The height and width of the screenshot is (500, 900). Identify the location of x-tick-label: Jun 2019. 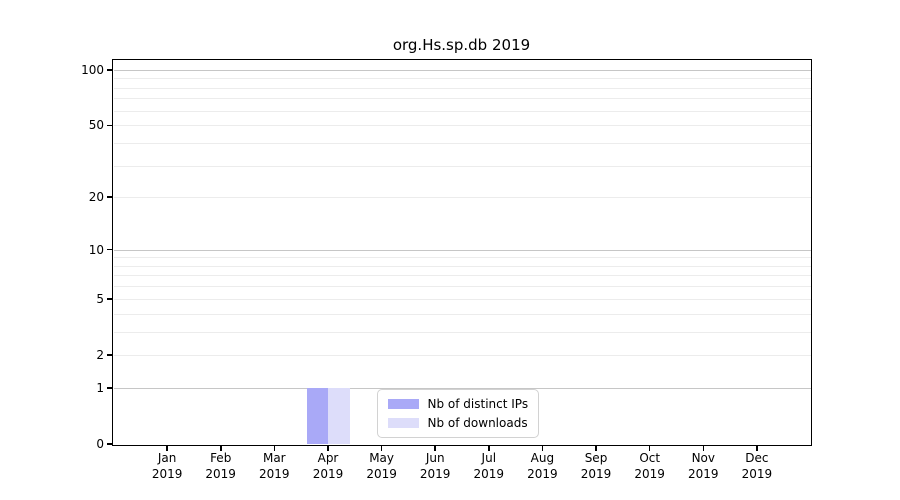
(435, 466).